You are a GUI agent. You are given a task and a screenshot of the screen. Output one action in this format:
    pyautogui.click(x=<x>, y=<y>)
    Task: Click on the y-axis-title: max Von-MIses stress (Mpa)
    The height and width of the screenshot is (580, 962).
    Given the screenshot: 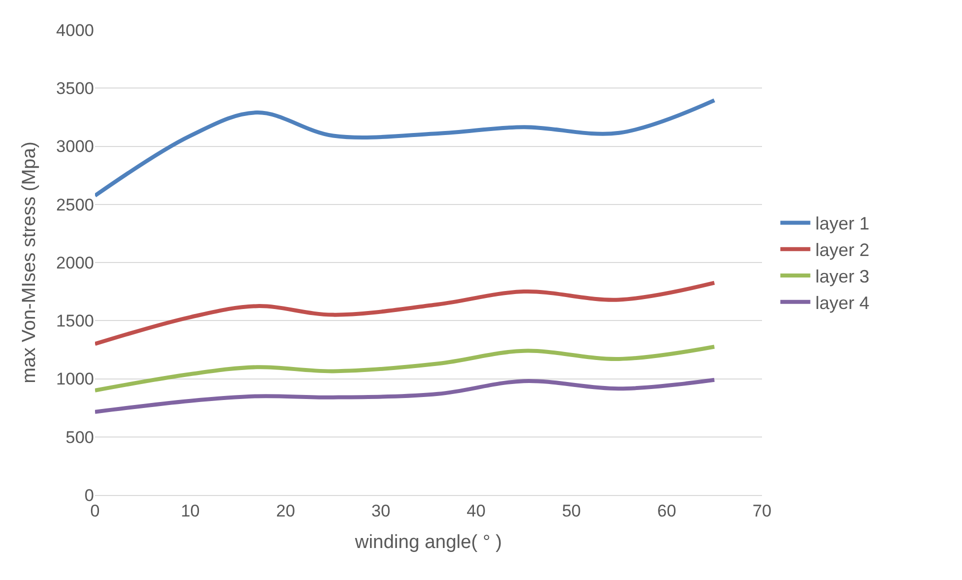 What is the action you would take?
    pyautogui.click(x=29, y=263)
    